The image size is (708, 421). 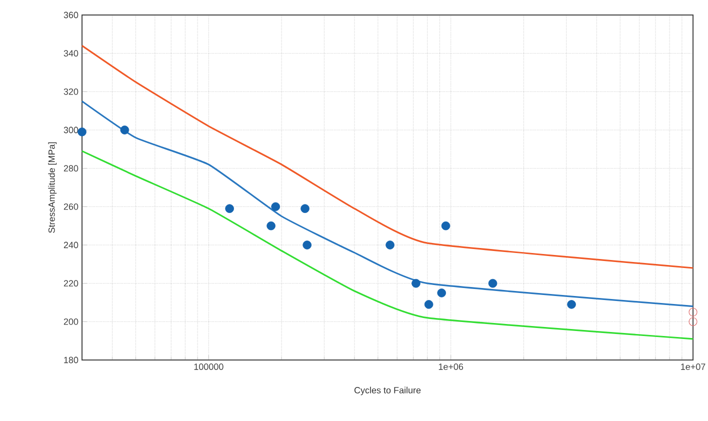 What do you see at coordinates (71, 168) in the screenshot?
I see `y-tick-label: 280` at bounding box center [71, 168].